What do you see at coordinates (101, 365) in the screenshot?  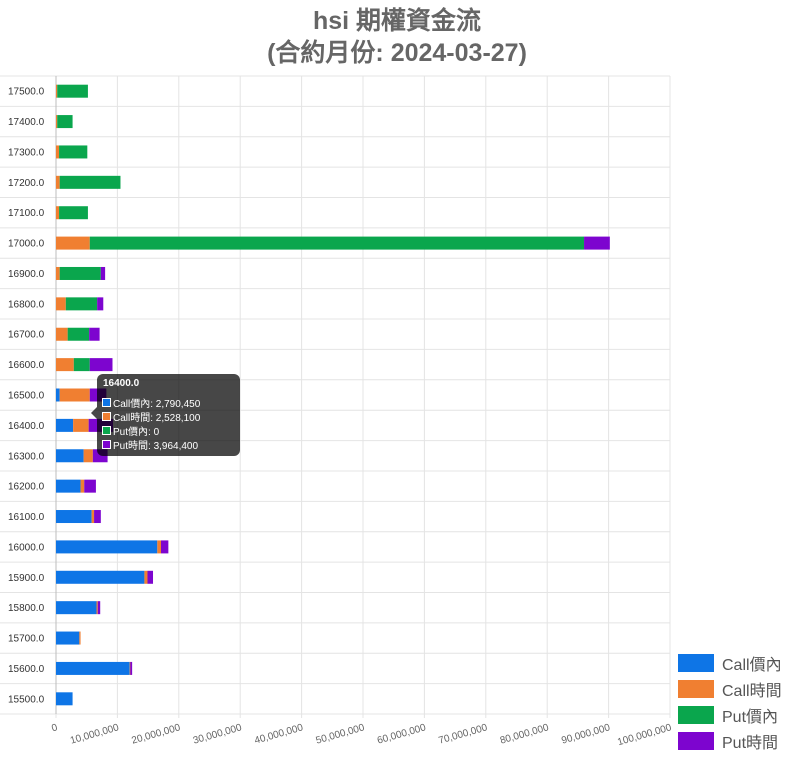 I see `bar-3-16600.0` at bounding box center [101, 365].